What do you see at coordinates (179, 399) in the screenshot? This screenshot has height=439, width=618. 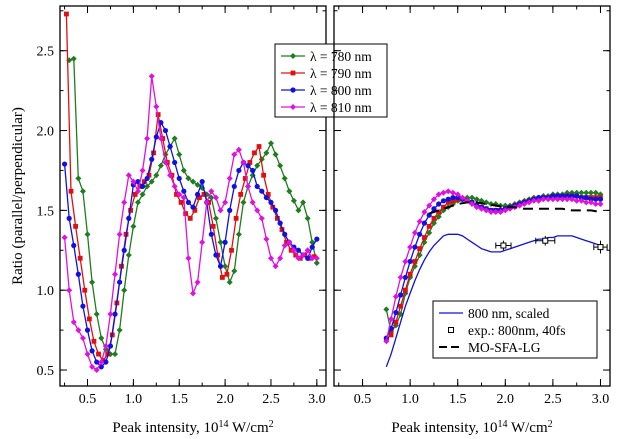 I see `x-tick-label: 1.5` at bounding box center [179, 399].